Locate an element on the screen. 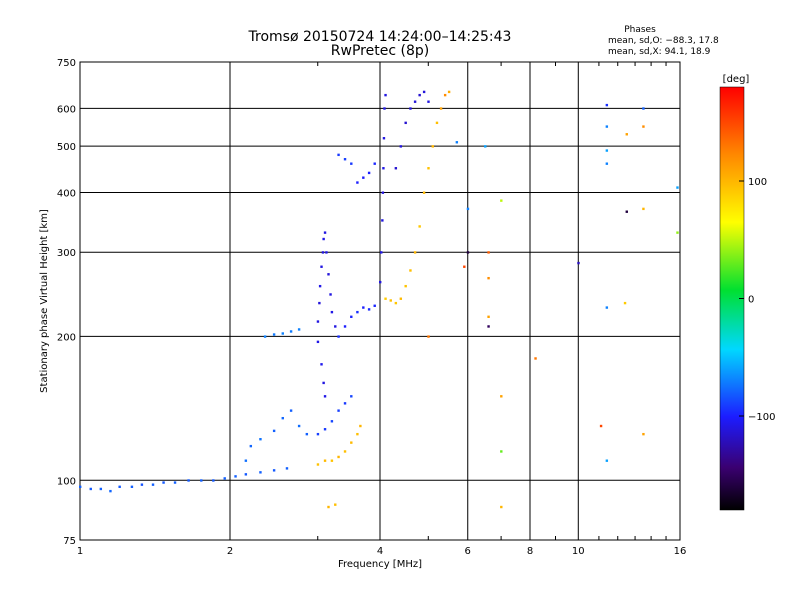  phases-o-stat: mean, sd,O: −88.3, 17.8 is located at coordinates (663, 41).